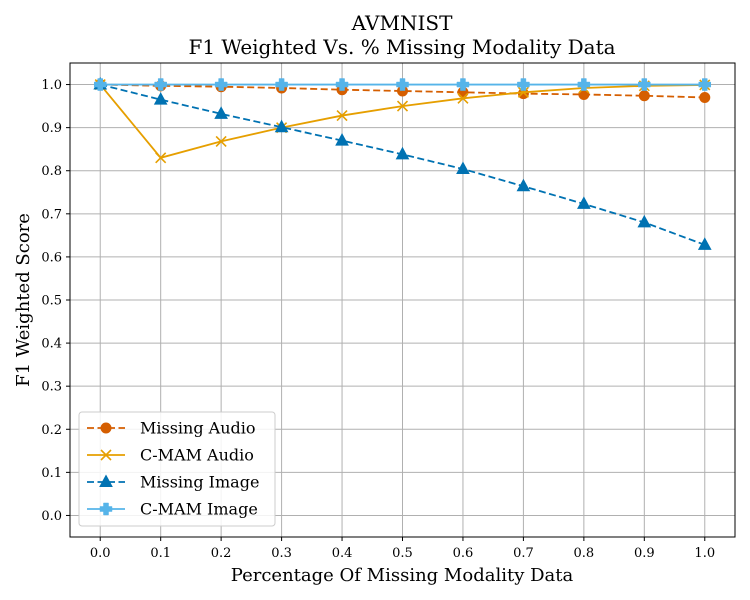 The width and height of the screenshot is (750, 600). What do you see at coordinates (221, 553) in the screenshot?
I see `x-tick-label: 0.2` at bounding box center [221, 553].